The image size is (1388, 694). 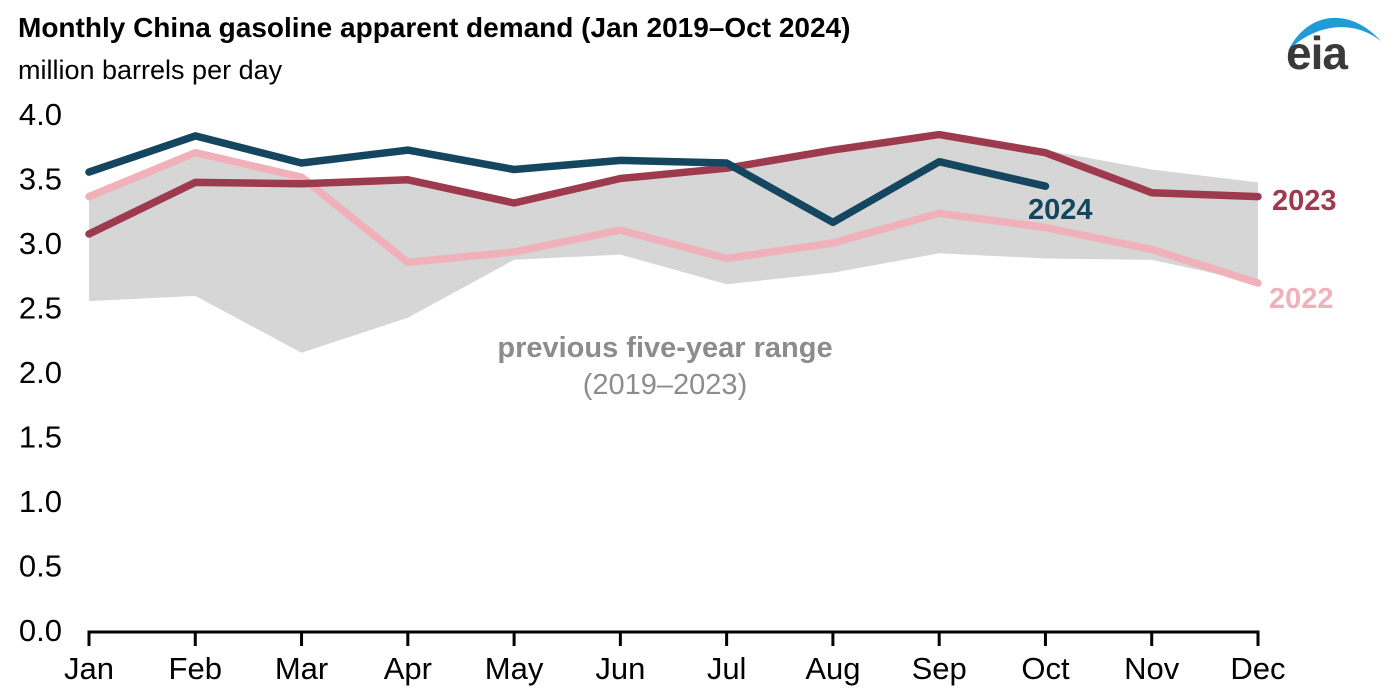 I want to click on range-band-label: previous five-year range (2019–2023), so click(x=665, y=367).